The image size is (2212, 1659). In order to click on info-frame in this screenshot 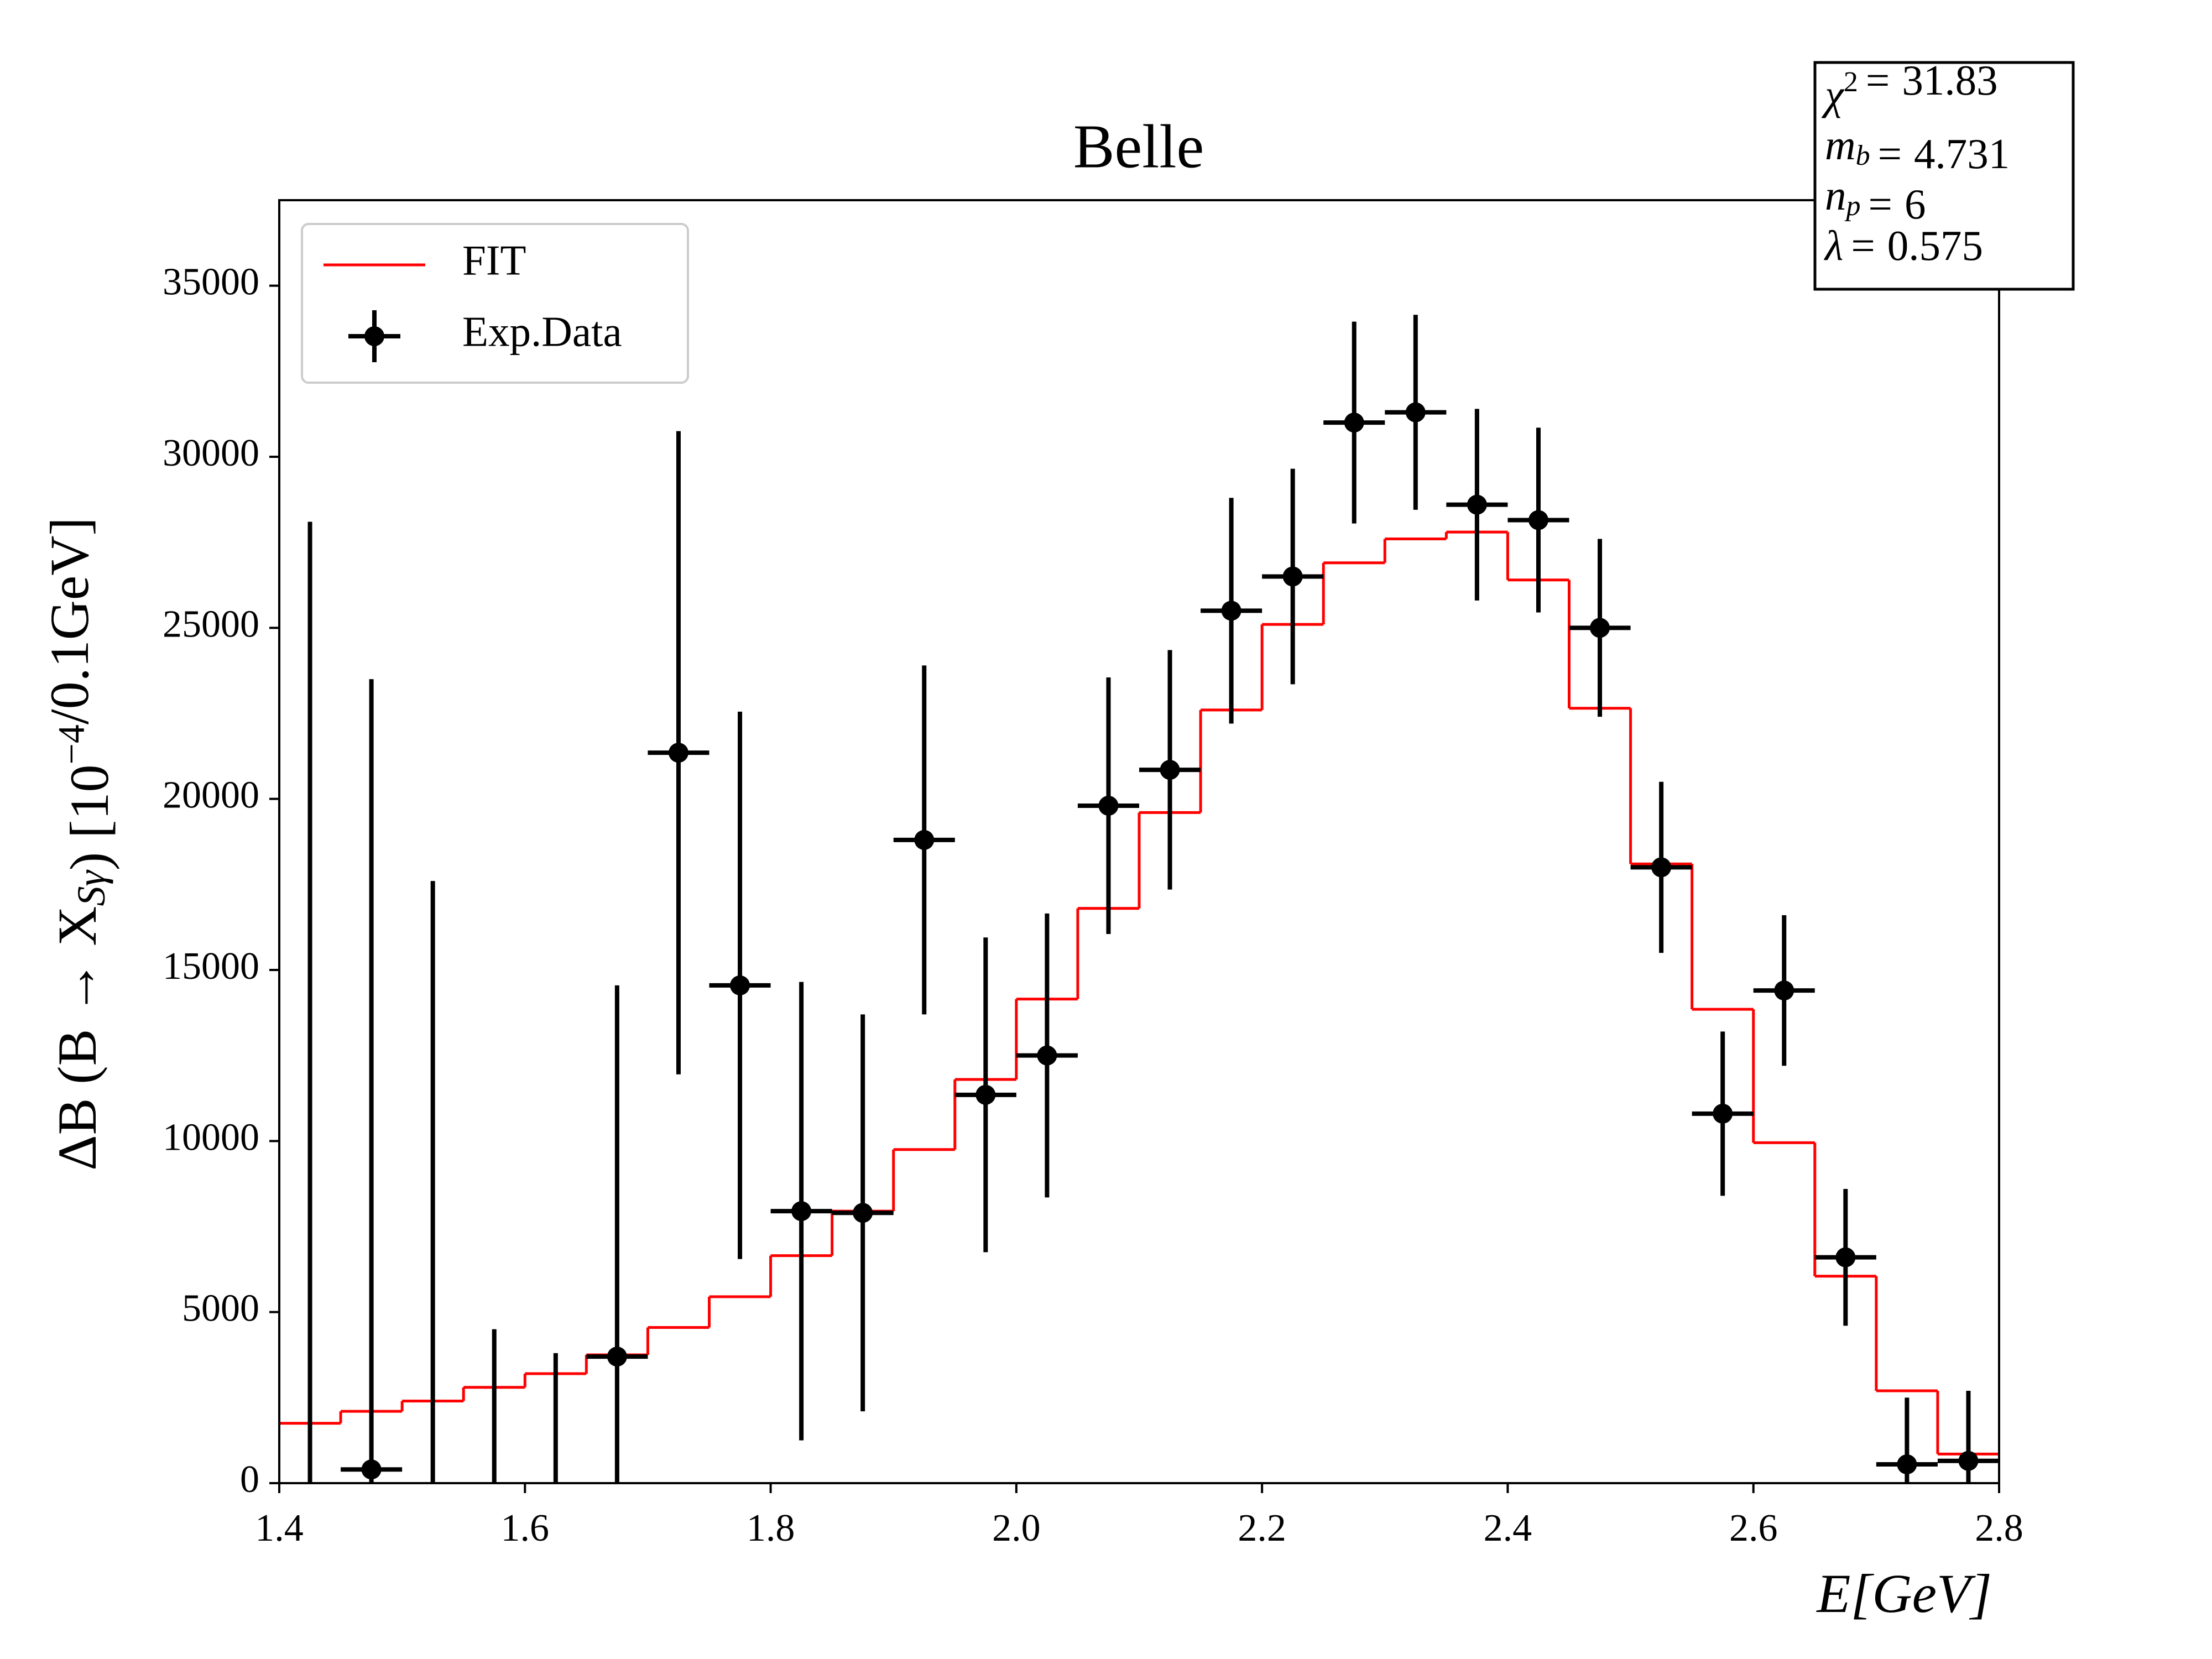, I will do `click(1944, 176)`.